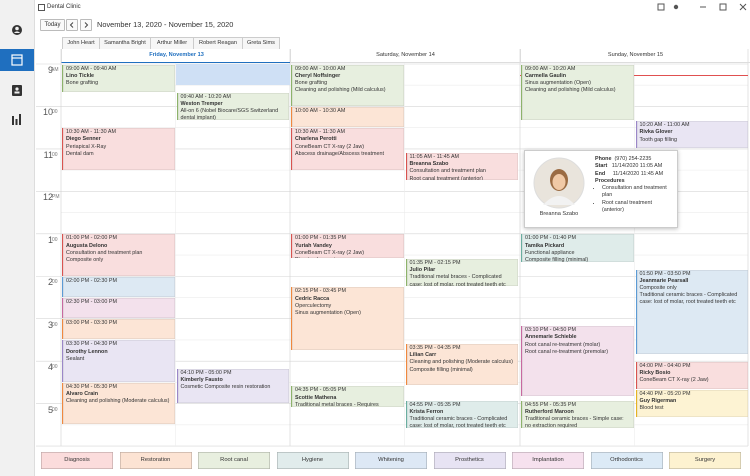  Describe the element at coordinates (155, 460) in the screenshot. I see `legend-item: Restoration` at that location.